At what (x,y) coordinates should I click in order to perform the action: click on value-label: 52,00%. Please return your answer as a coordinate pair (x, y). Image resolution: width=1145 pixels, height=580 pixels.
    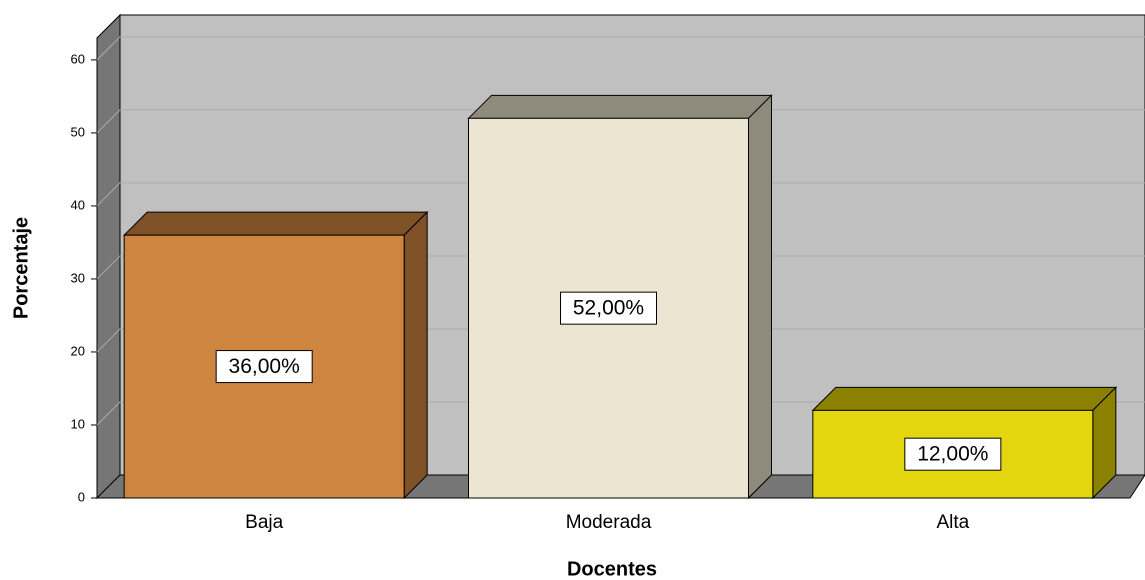
    Looking at the image, I should click on (608, 308).